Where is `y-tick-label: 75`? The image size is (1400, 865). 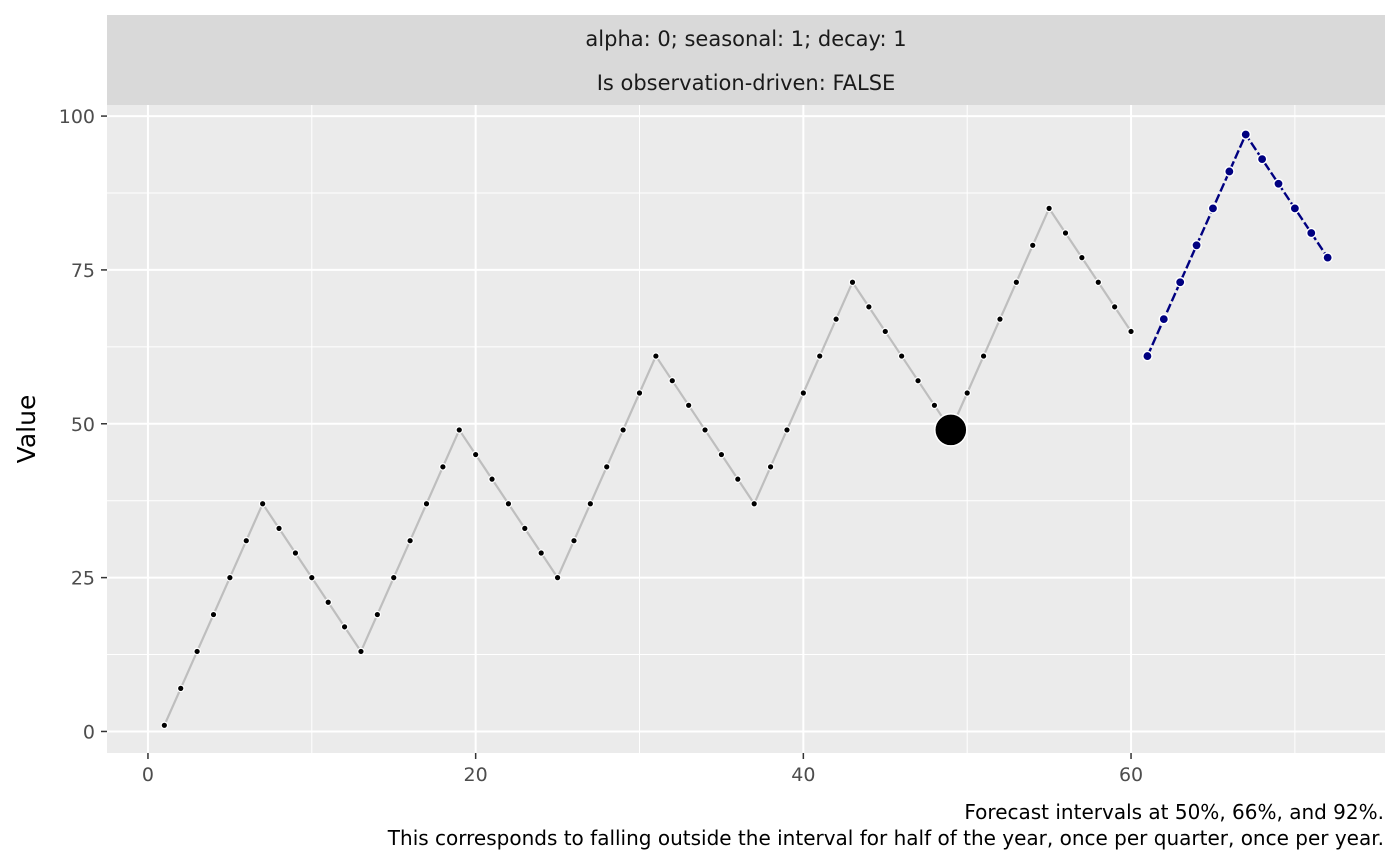
y-tick-label: 75 is located at coordinates (83, 271).